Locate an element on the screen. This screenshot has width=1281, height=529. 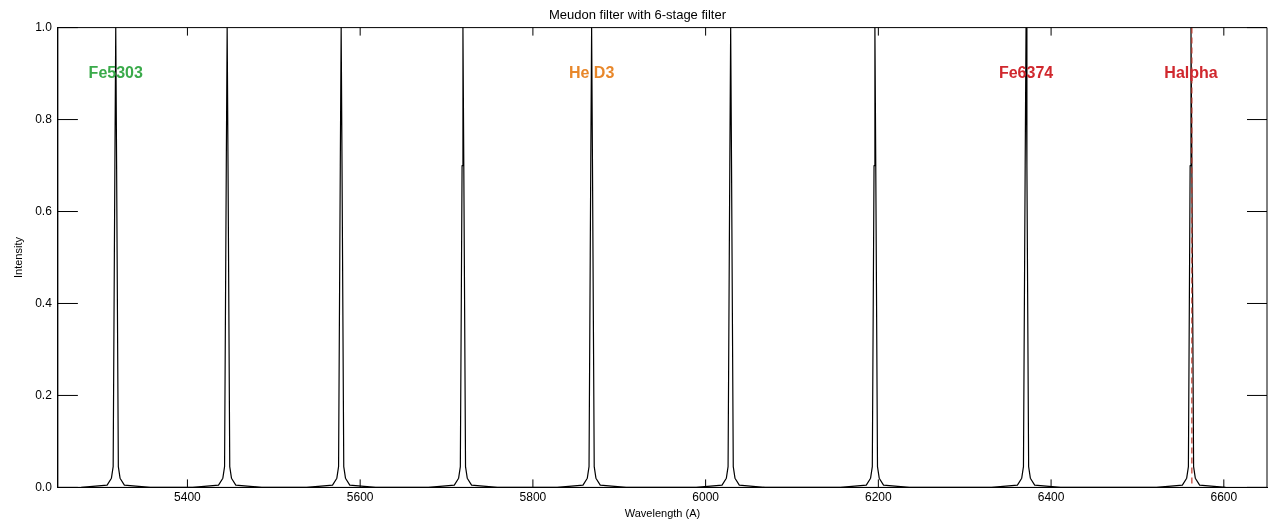
x-tick-label: 6400 is located at coordinates (1051, 496).